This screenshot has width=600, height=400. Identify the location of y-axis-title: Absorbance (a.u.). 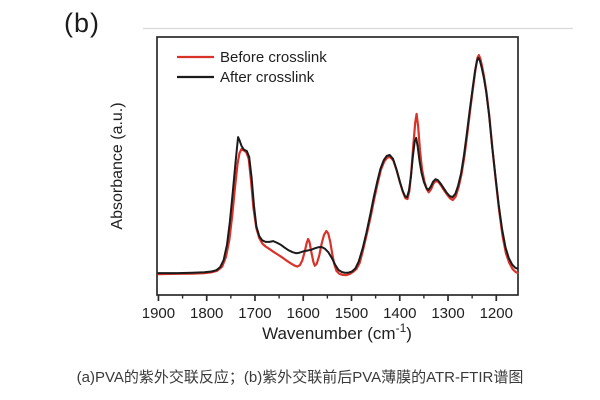
(117, 165).